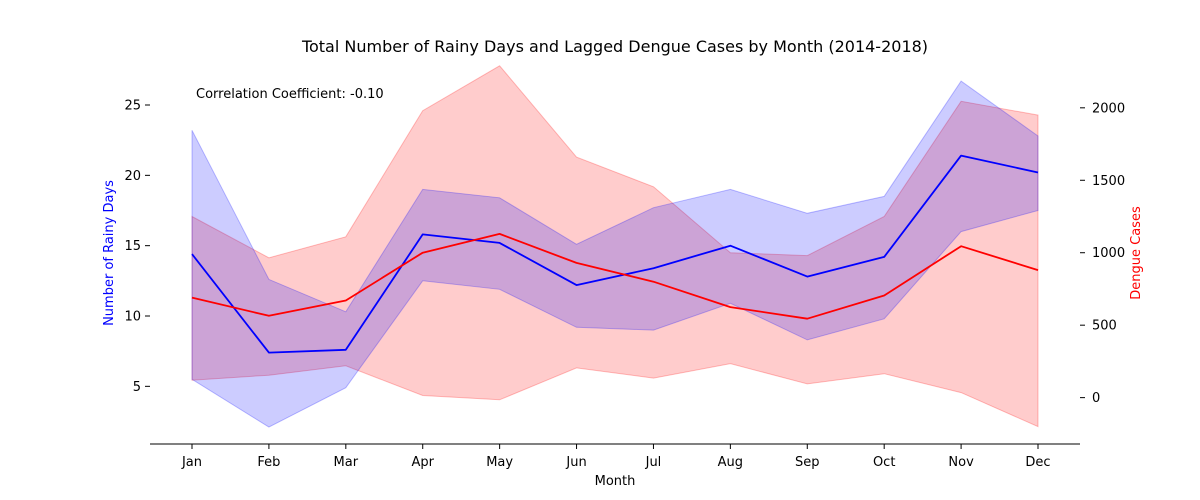 The image size is (1200, 500). I want to click on right-y-tick-label-500: 500, so click(1104, 326).